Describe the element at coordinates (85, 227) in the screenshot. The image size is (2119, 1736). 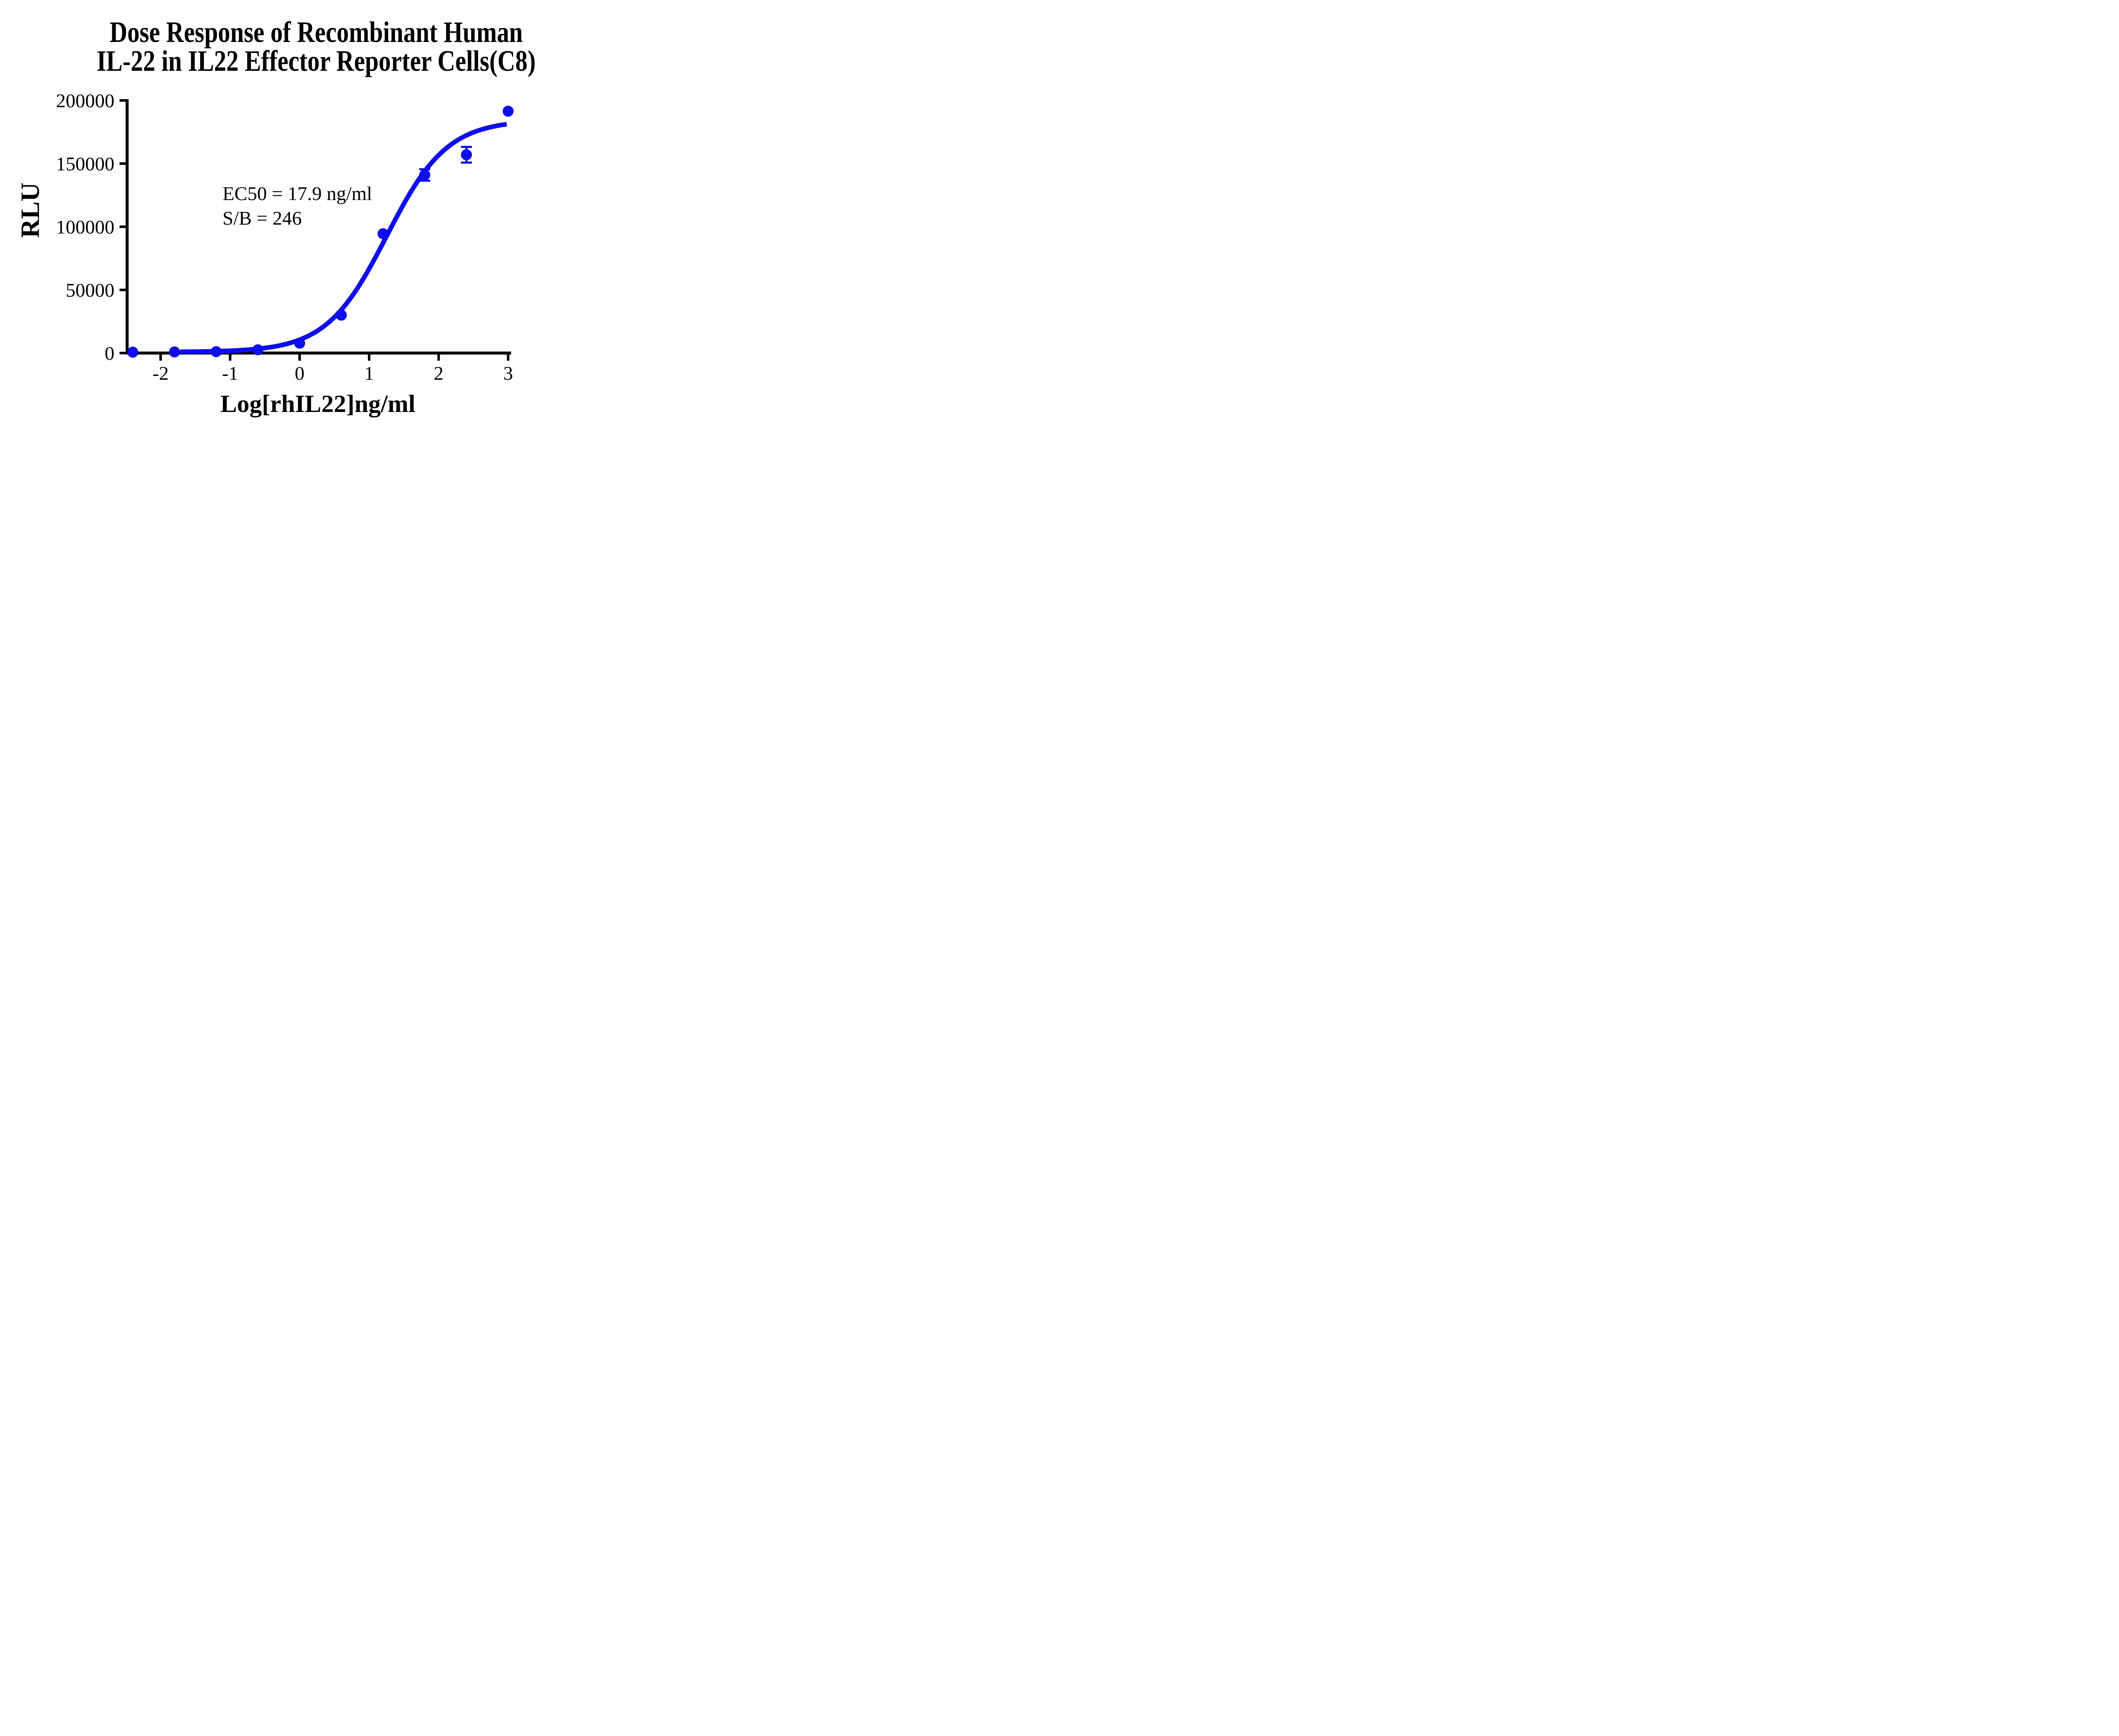
I see `y-tick-label: 100000` at that location.